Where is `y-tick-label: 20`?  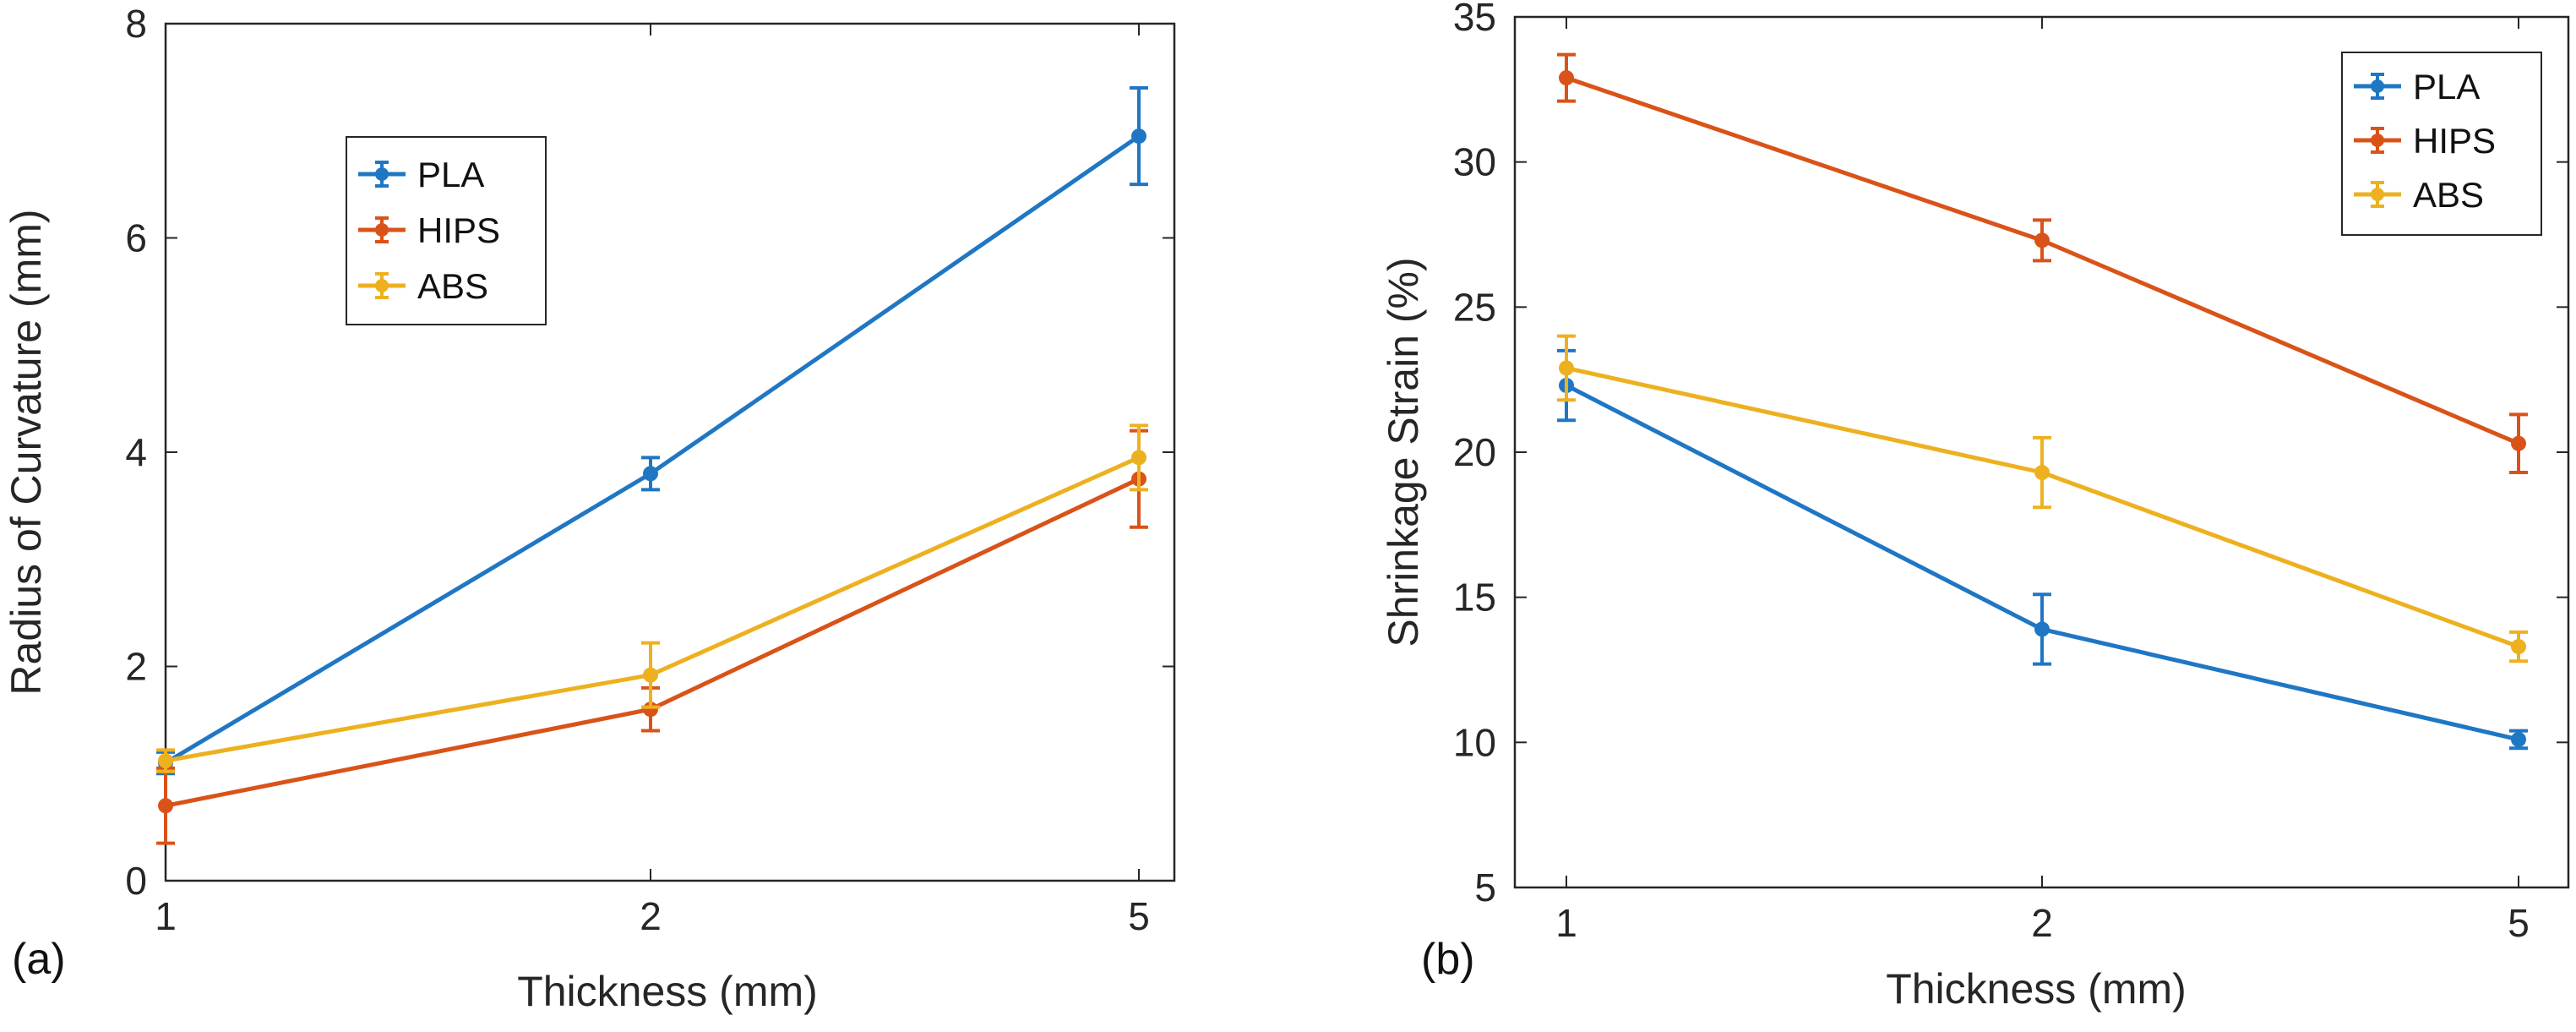 y-tick-label: 20 is located at coordinates (1474, 452).